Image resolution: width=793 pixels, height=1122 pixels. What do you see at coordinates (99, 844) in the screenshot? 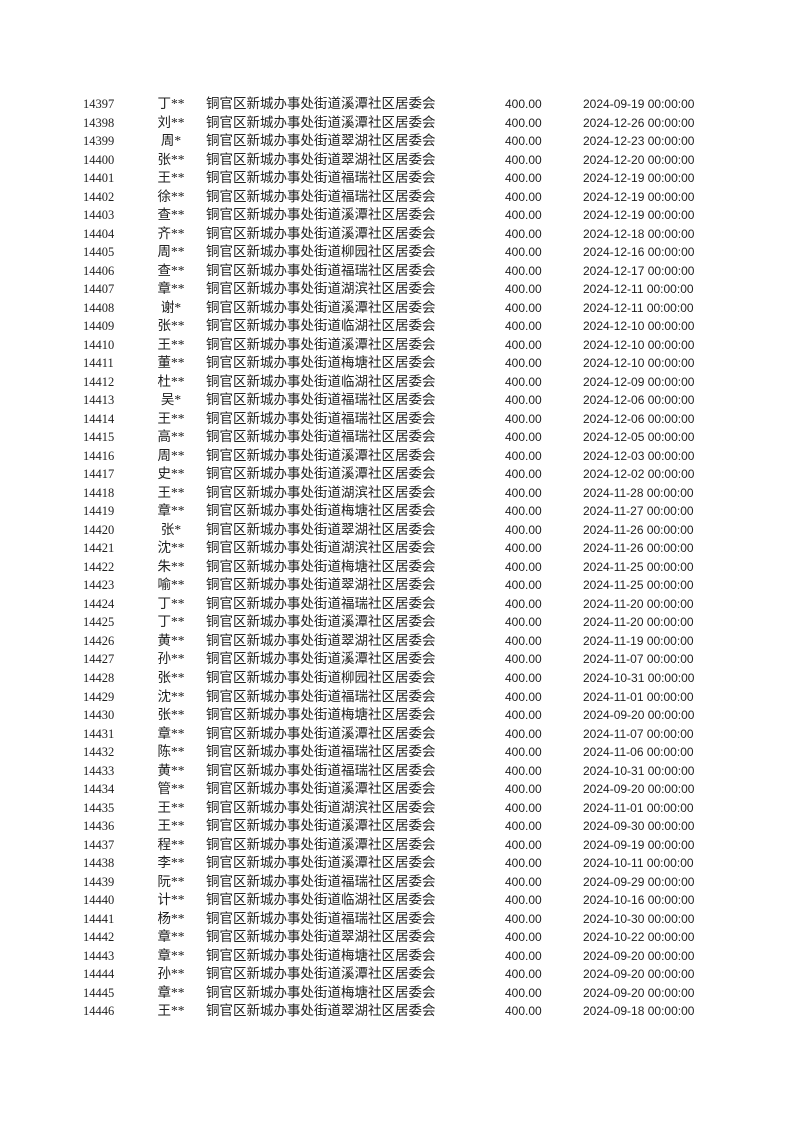
I see `record-id: 14437` at bounding box center [99, 844].